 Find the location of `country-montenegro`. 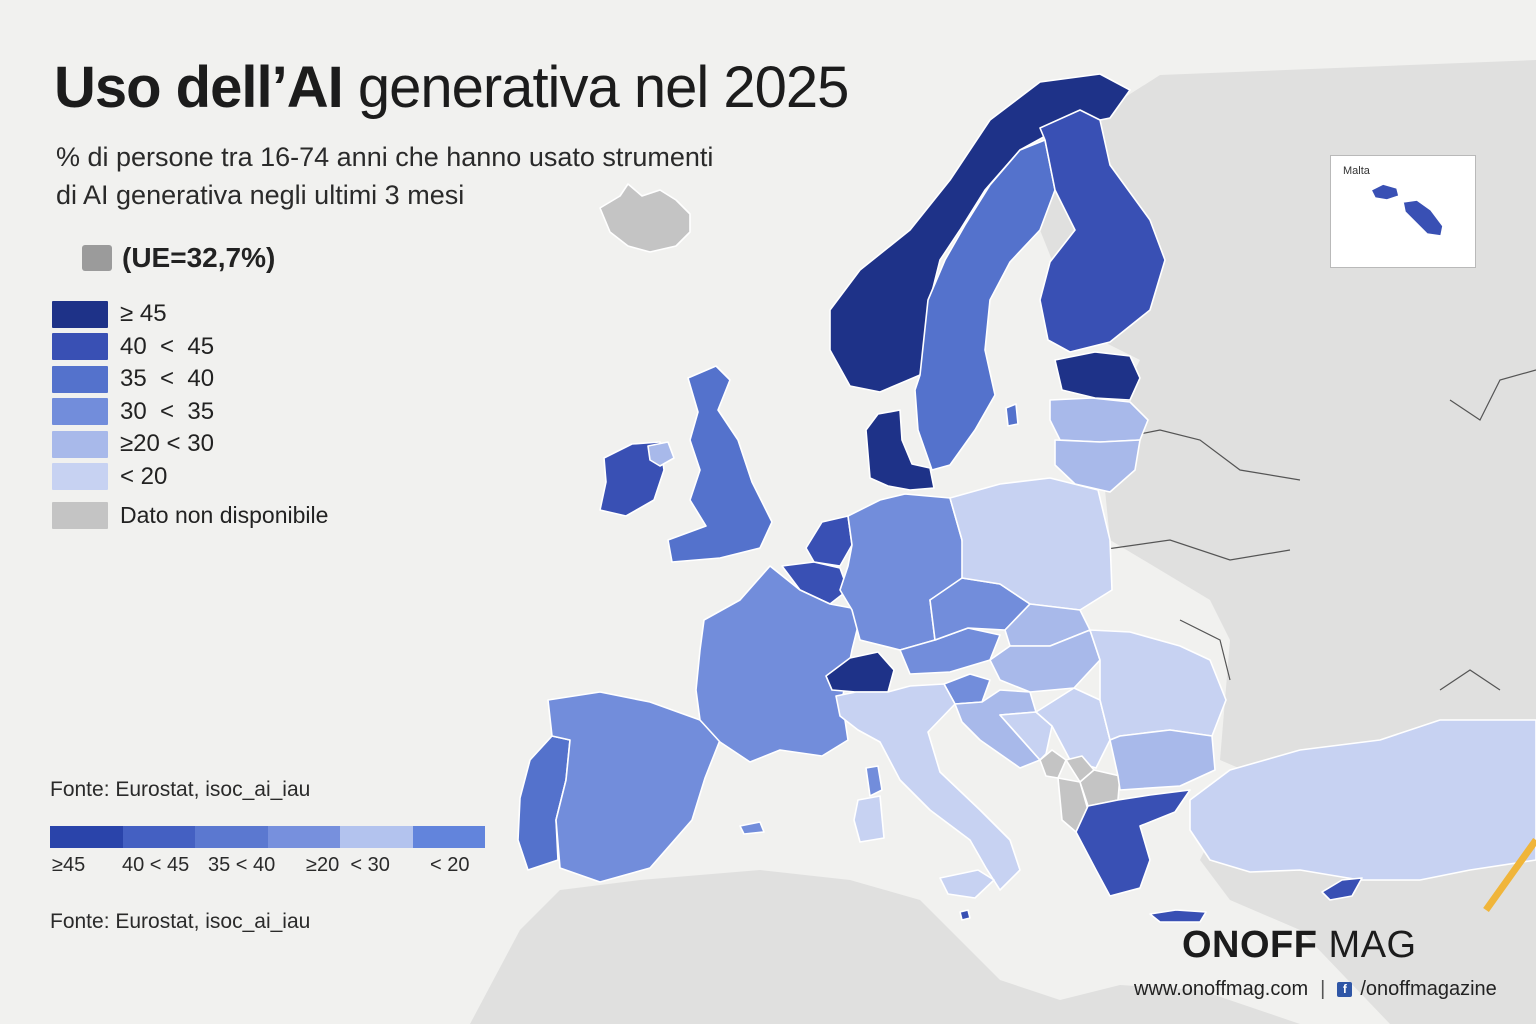

country-montenegro is located at coordinates (1053, 764).